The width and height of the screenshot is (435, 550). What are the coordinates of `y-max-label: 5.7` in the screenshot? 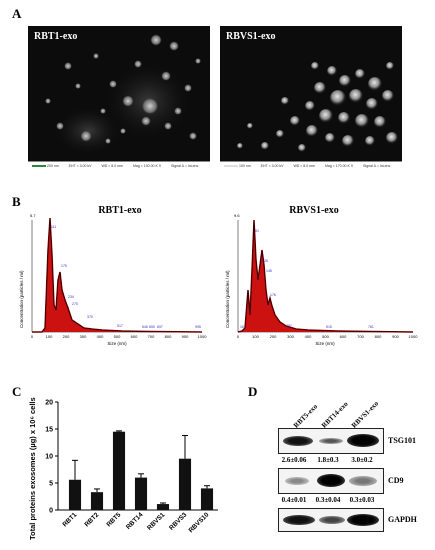 It's located at (33, 215).